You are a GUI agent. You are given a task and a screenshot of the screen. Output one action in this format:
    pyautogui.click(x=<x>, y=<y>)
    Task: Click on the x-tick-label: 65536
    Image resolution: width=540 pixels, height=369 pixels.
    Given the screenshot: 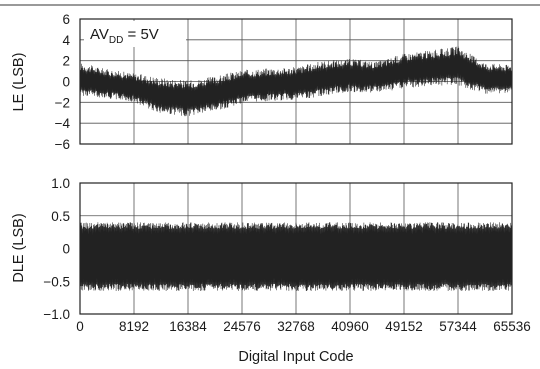 What is the action you would take?
    pyautogui.click(x=512, y=326)
    